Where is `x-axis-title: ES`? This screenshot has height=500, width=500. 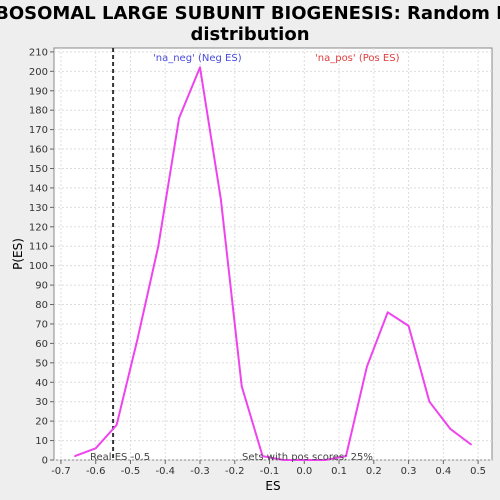
x-axis-title: ES is located at coordinates (272, 486).